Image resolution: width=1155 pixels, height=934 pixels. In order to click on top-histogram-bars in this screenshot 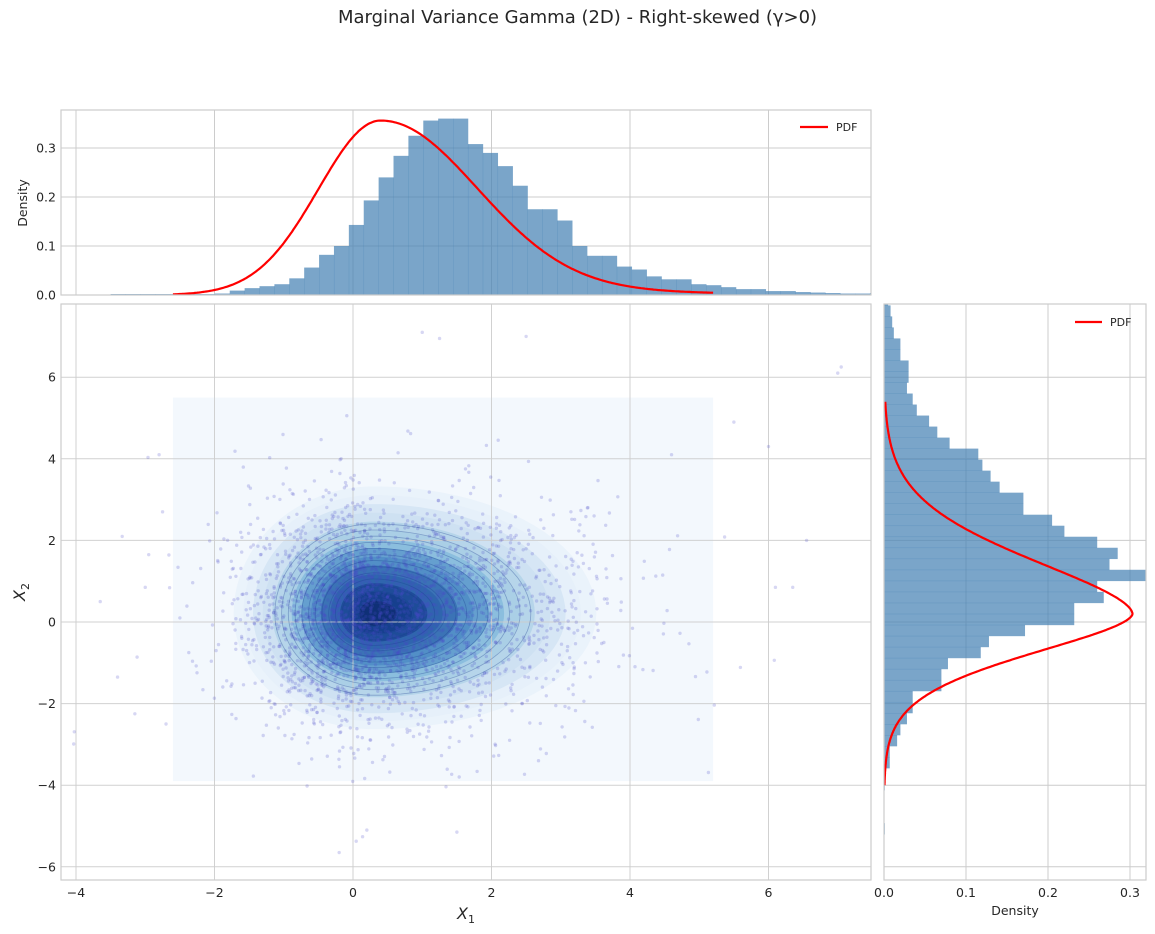, I will do `click(490, 206)`.